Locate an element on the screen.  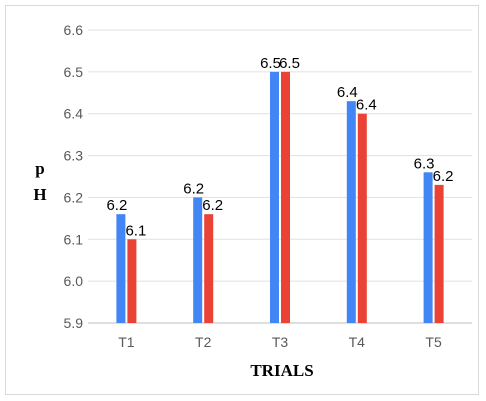
y-axis-title-line-1: p is located at coordinates (39, 168).